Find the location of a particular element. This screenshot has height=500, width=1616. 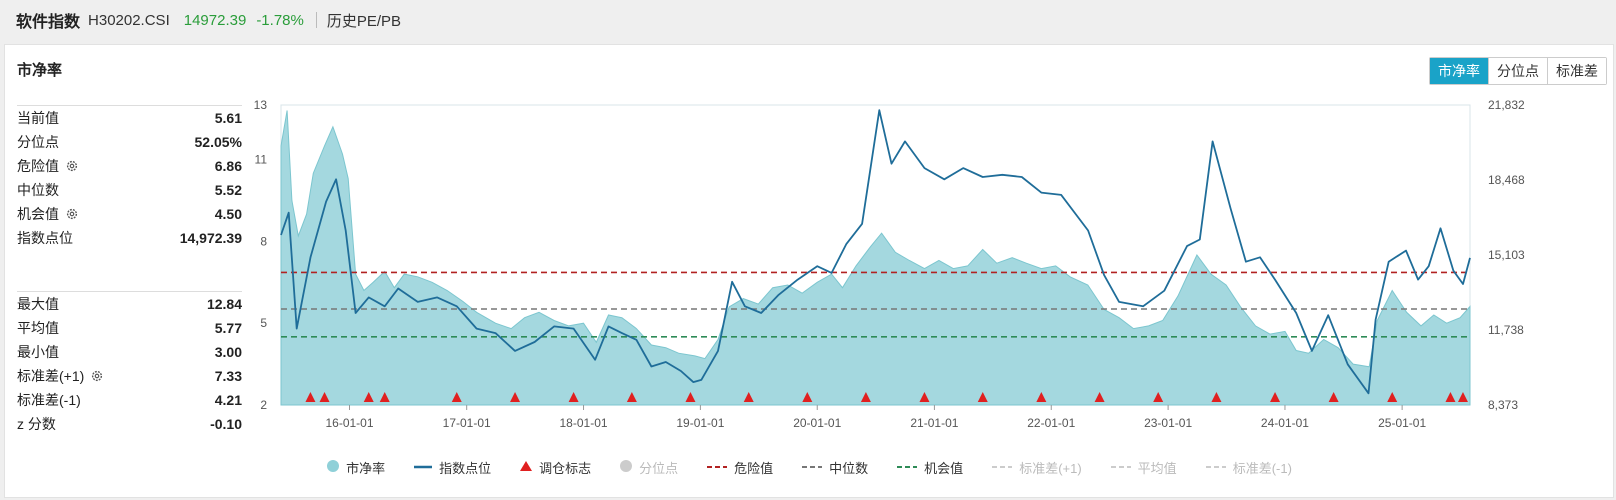

stat-label: 最小值 is located at coordinates (38, 352).